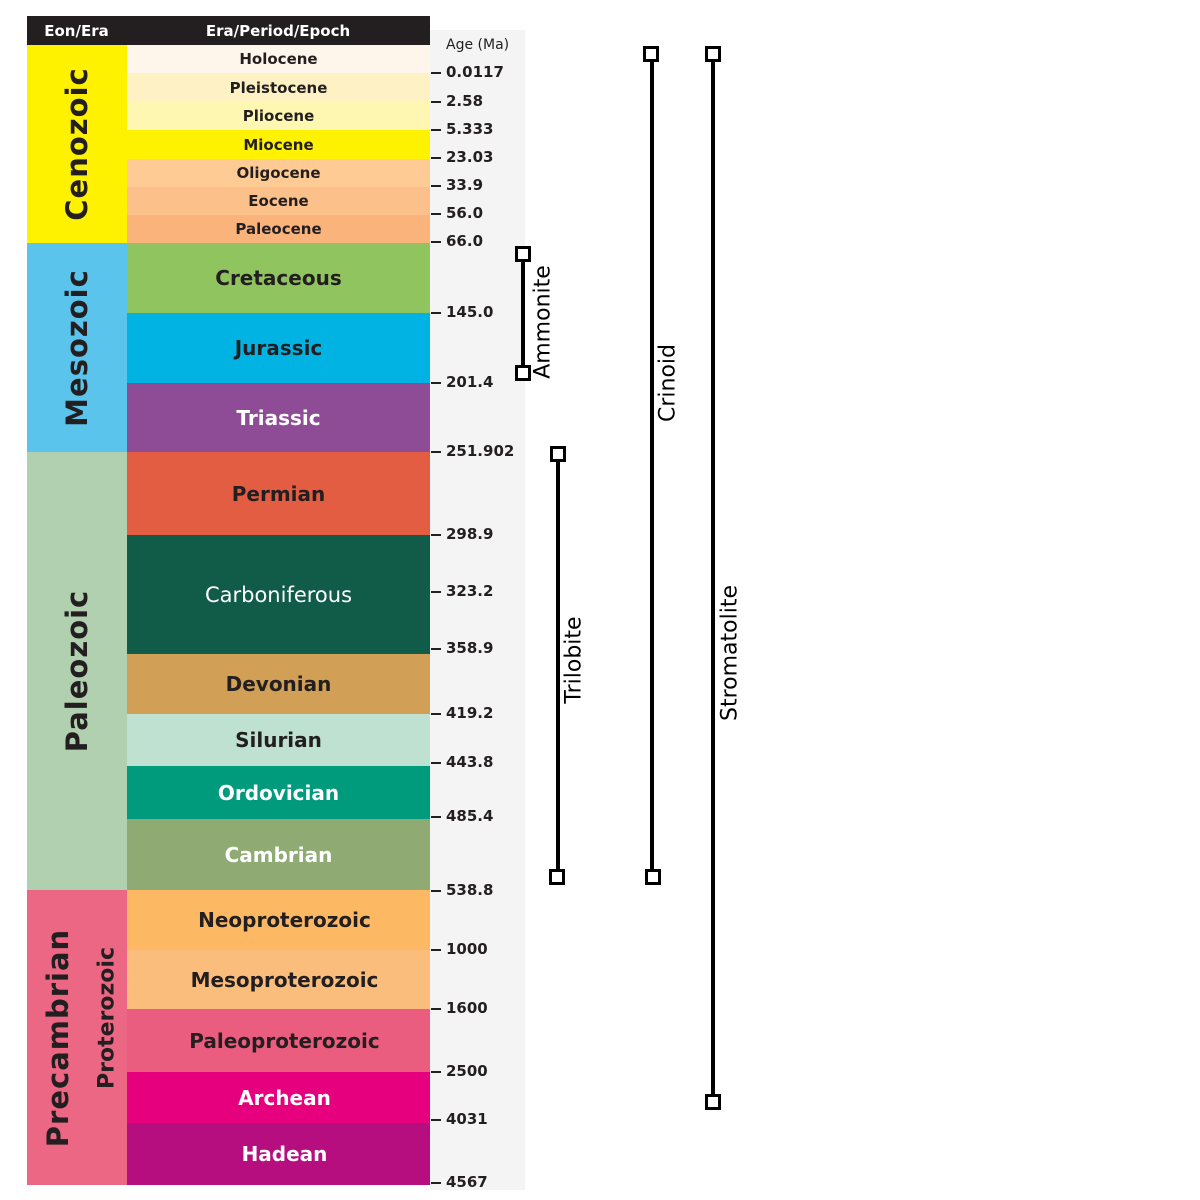  Describe the element at coordinates (278, 173) in the screenshot. I see `unit-oligocene: Oligocene` at that location.